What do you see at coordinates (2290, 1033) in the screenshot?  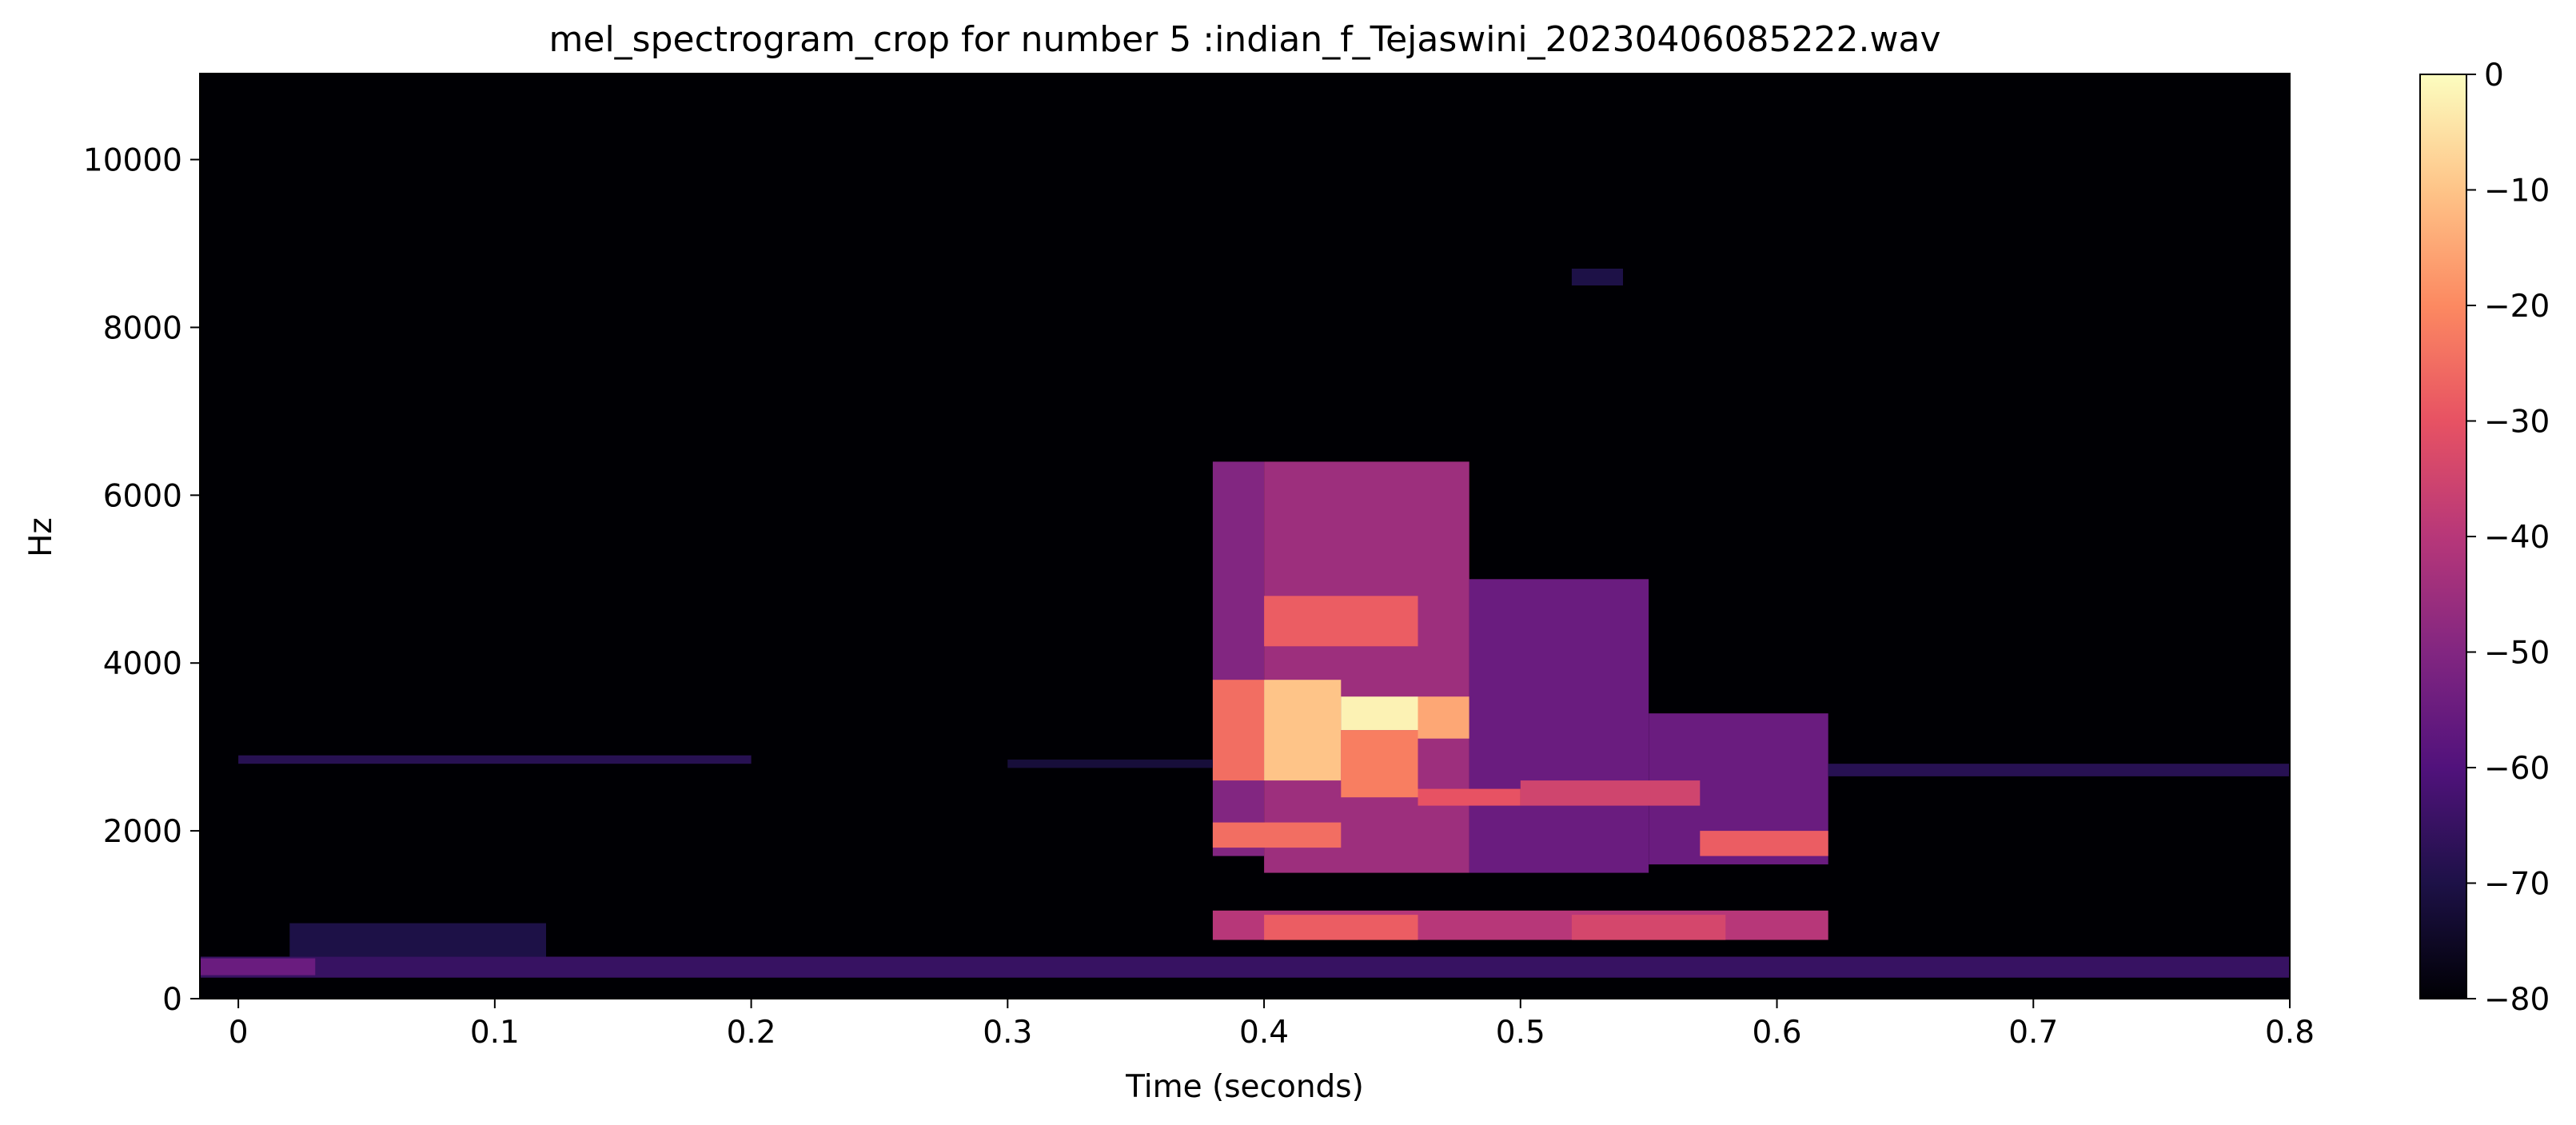 I see `x-tick-label: 0.8` at bounding box center [2290, 1033].